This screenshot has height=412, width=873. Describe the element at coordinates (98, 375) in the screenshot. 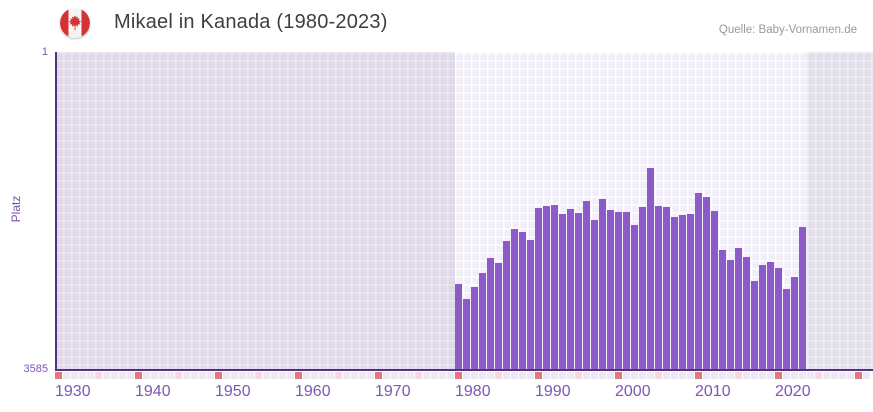

I see `year-cell-1935` at that location.